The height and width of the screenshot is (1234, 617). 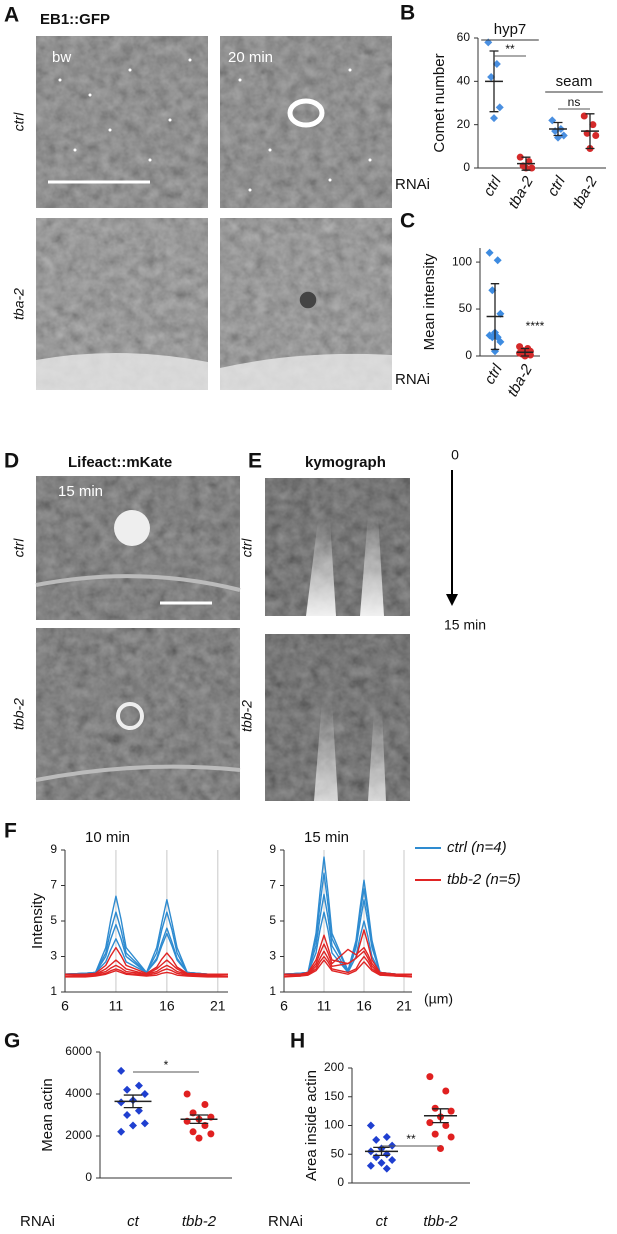 What do you see at coordinates (75, 19) in the screenshot?
I see `panel-title: EB1::GFP` at bounding box center [75, 19].